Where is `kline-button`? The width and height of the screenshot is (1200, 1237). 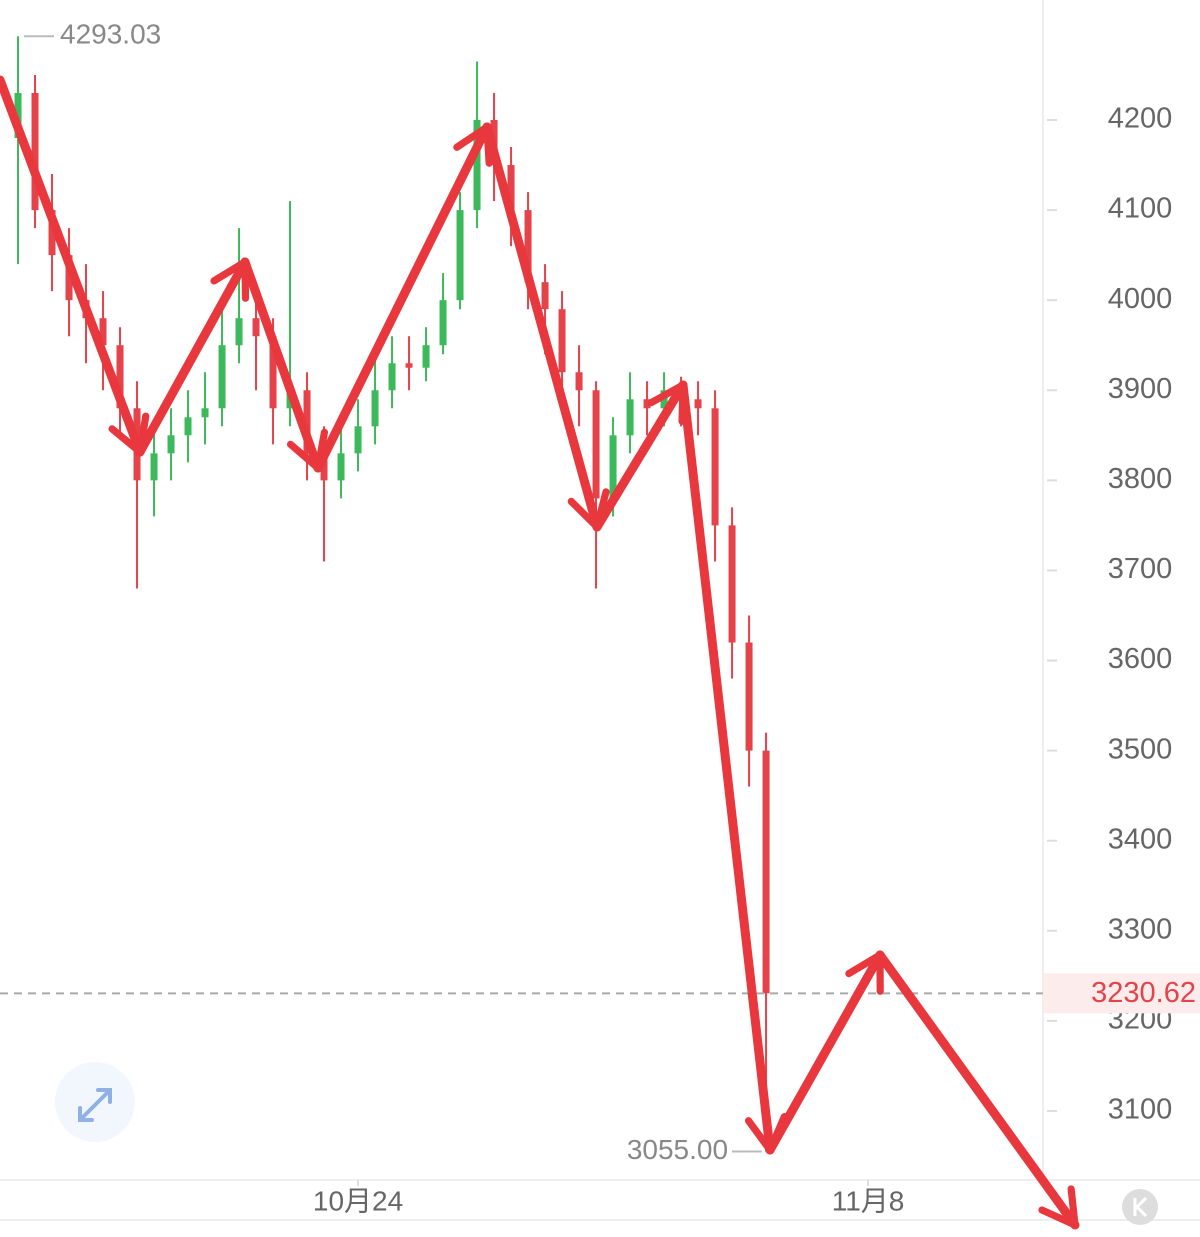
kline-button is located at coordinates (1140, 1207).